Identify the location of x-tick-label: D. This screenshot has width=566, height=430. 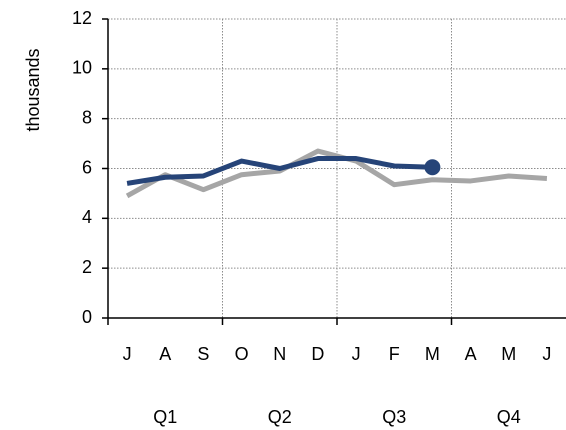
(317, 354).